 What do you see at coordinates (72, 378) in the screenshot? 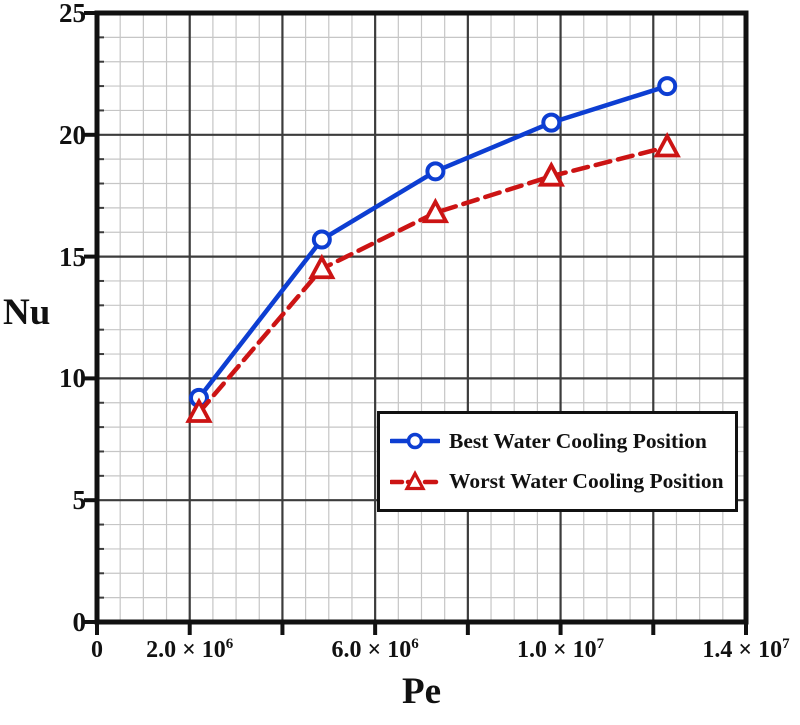
I see `y-tick-label: 10` at bounding box center [72, 378].